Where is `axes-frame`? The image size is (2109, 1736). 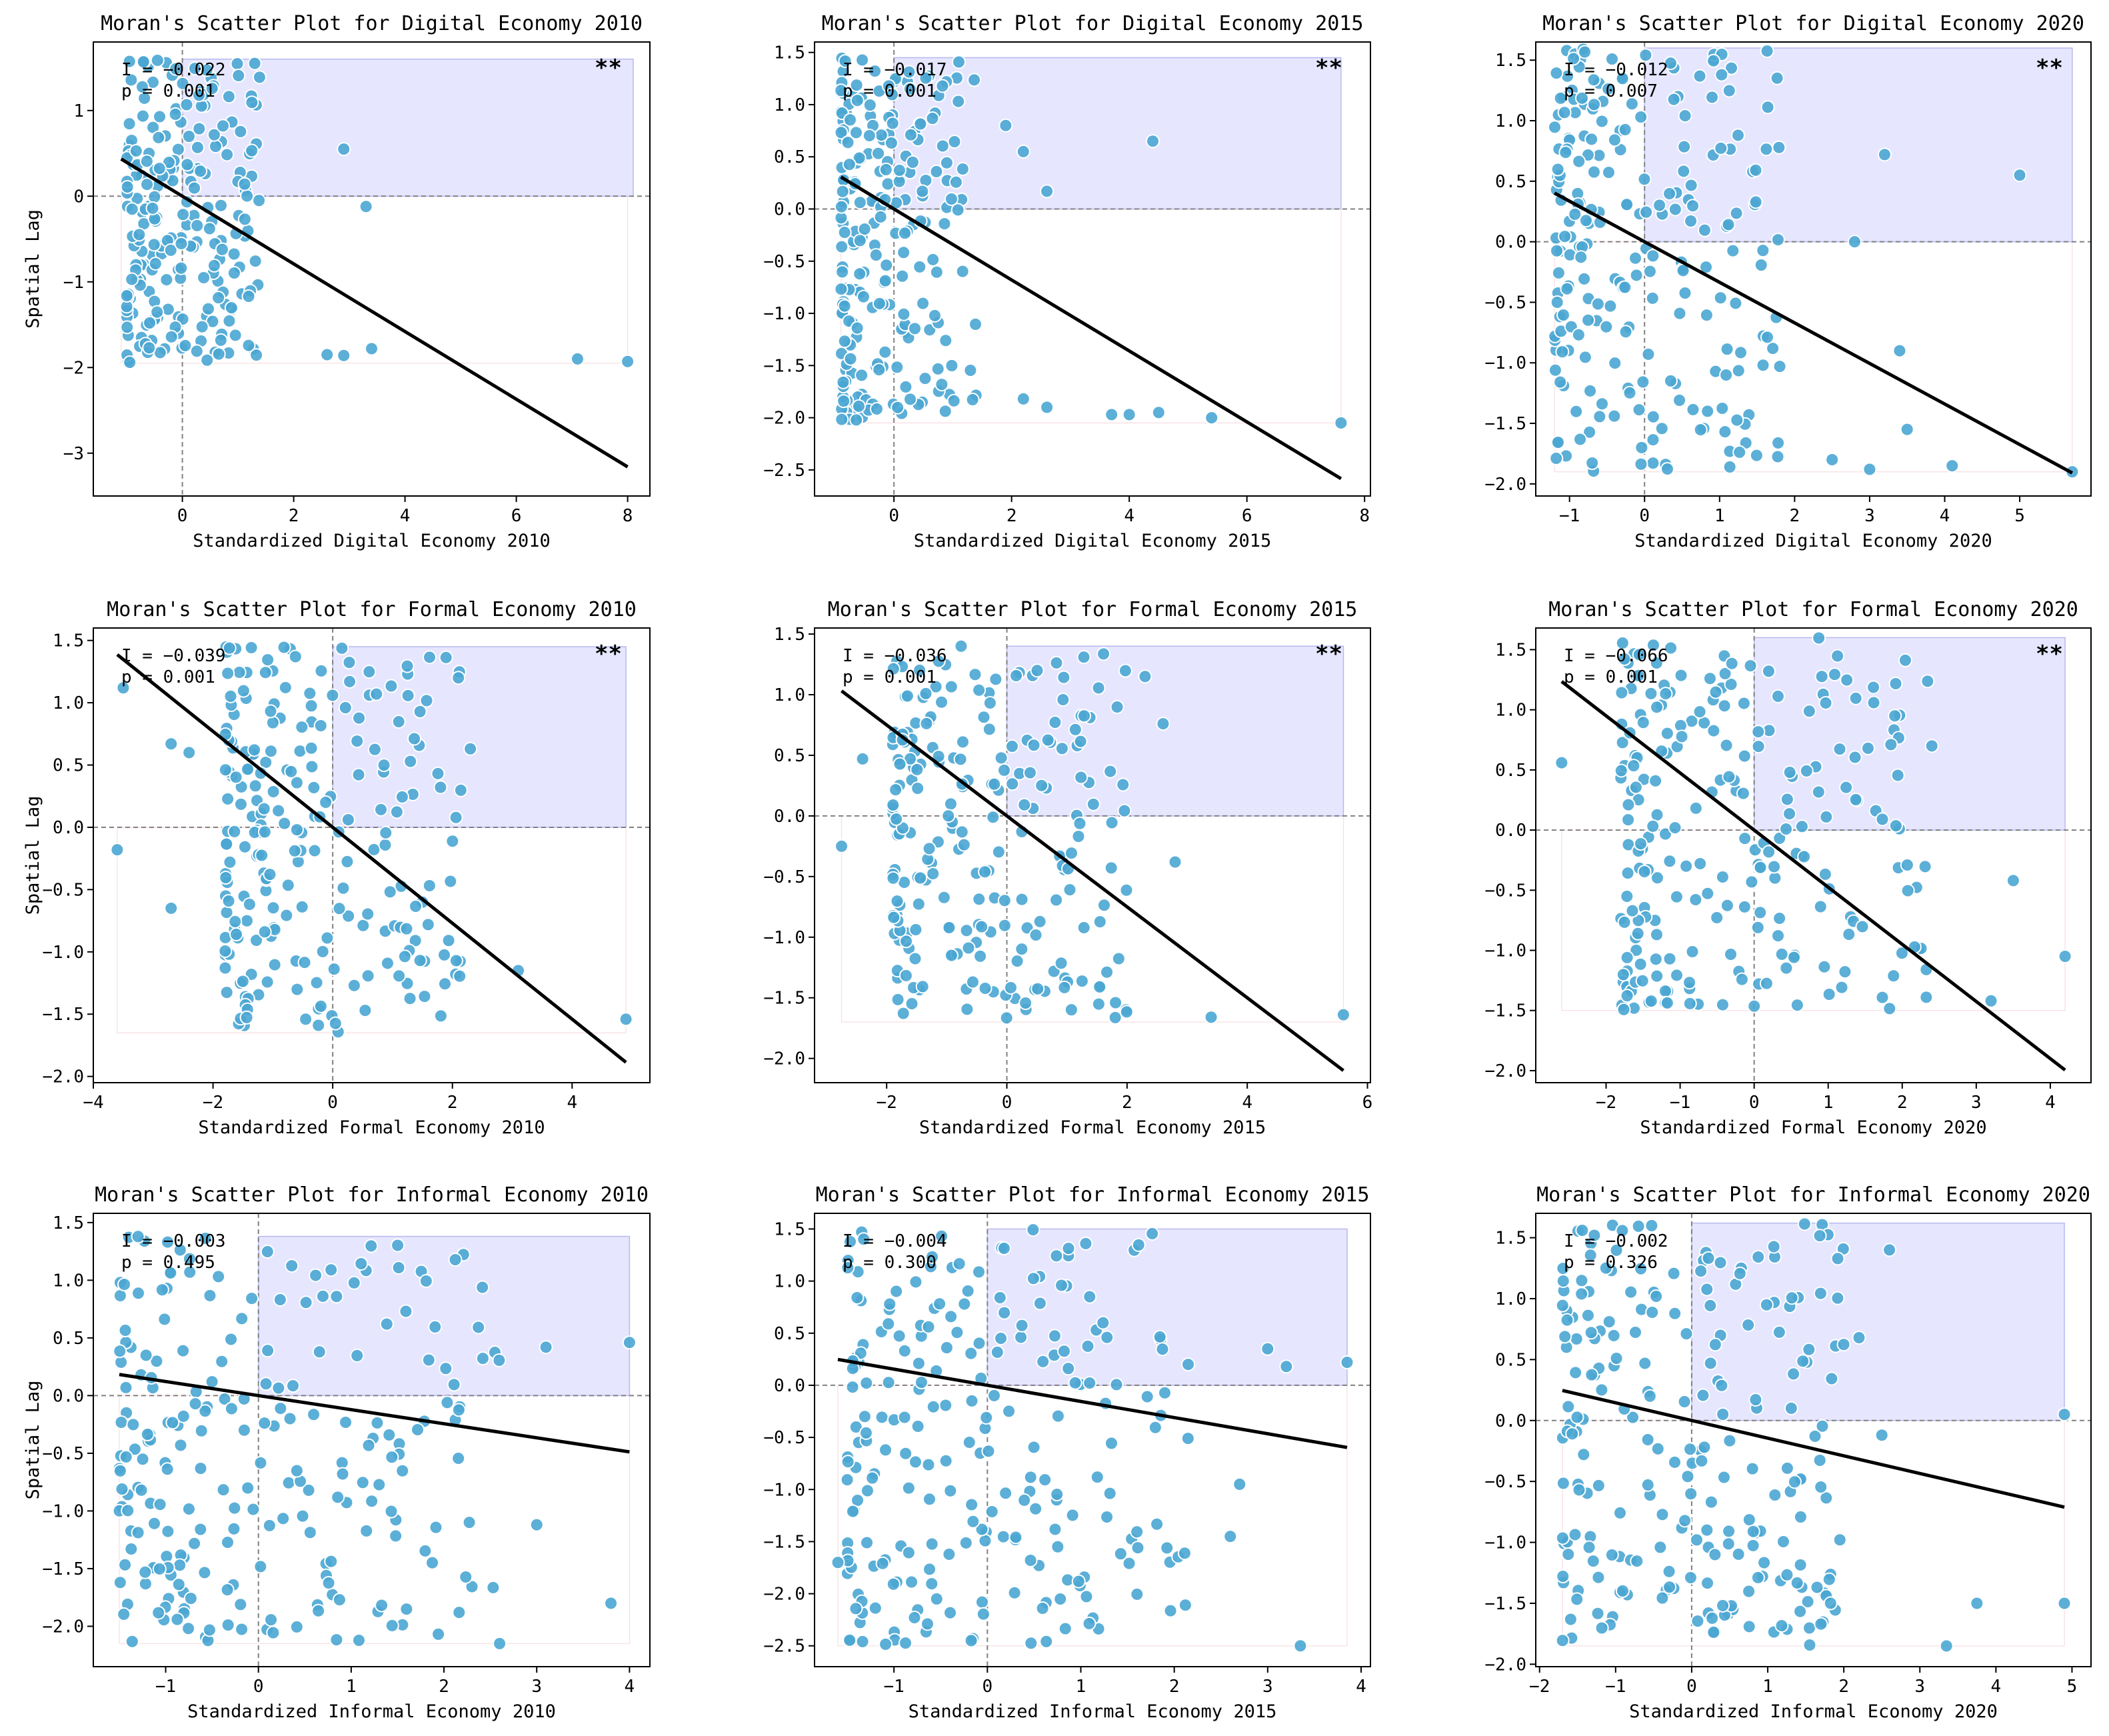
axes-frame is located at coordinates (1813, 269).